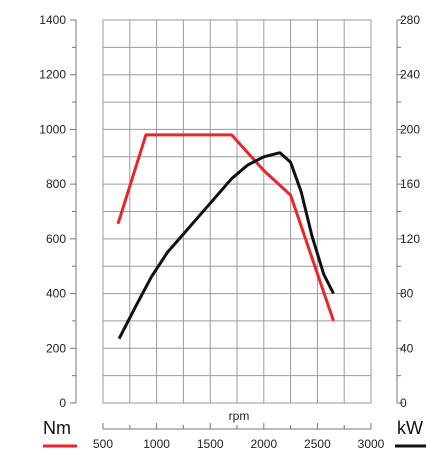 The image size is (430, 455). Describe the element at coordinates (407, 294) in the screenshot. I see `right-axis-tick-label: 80` at that location.